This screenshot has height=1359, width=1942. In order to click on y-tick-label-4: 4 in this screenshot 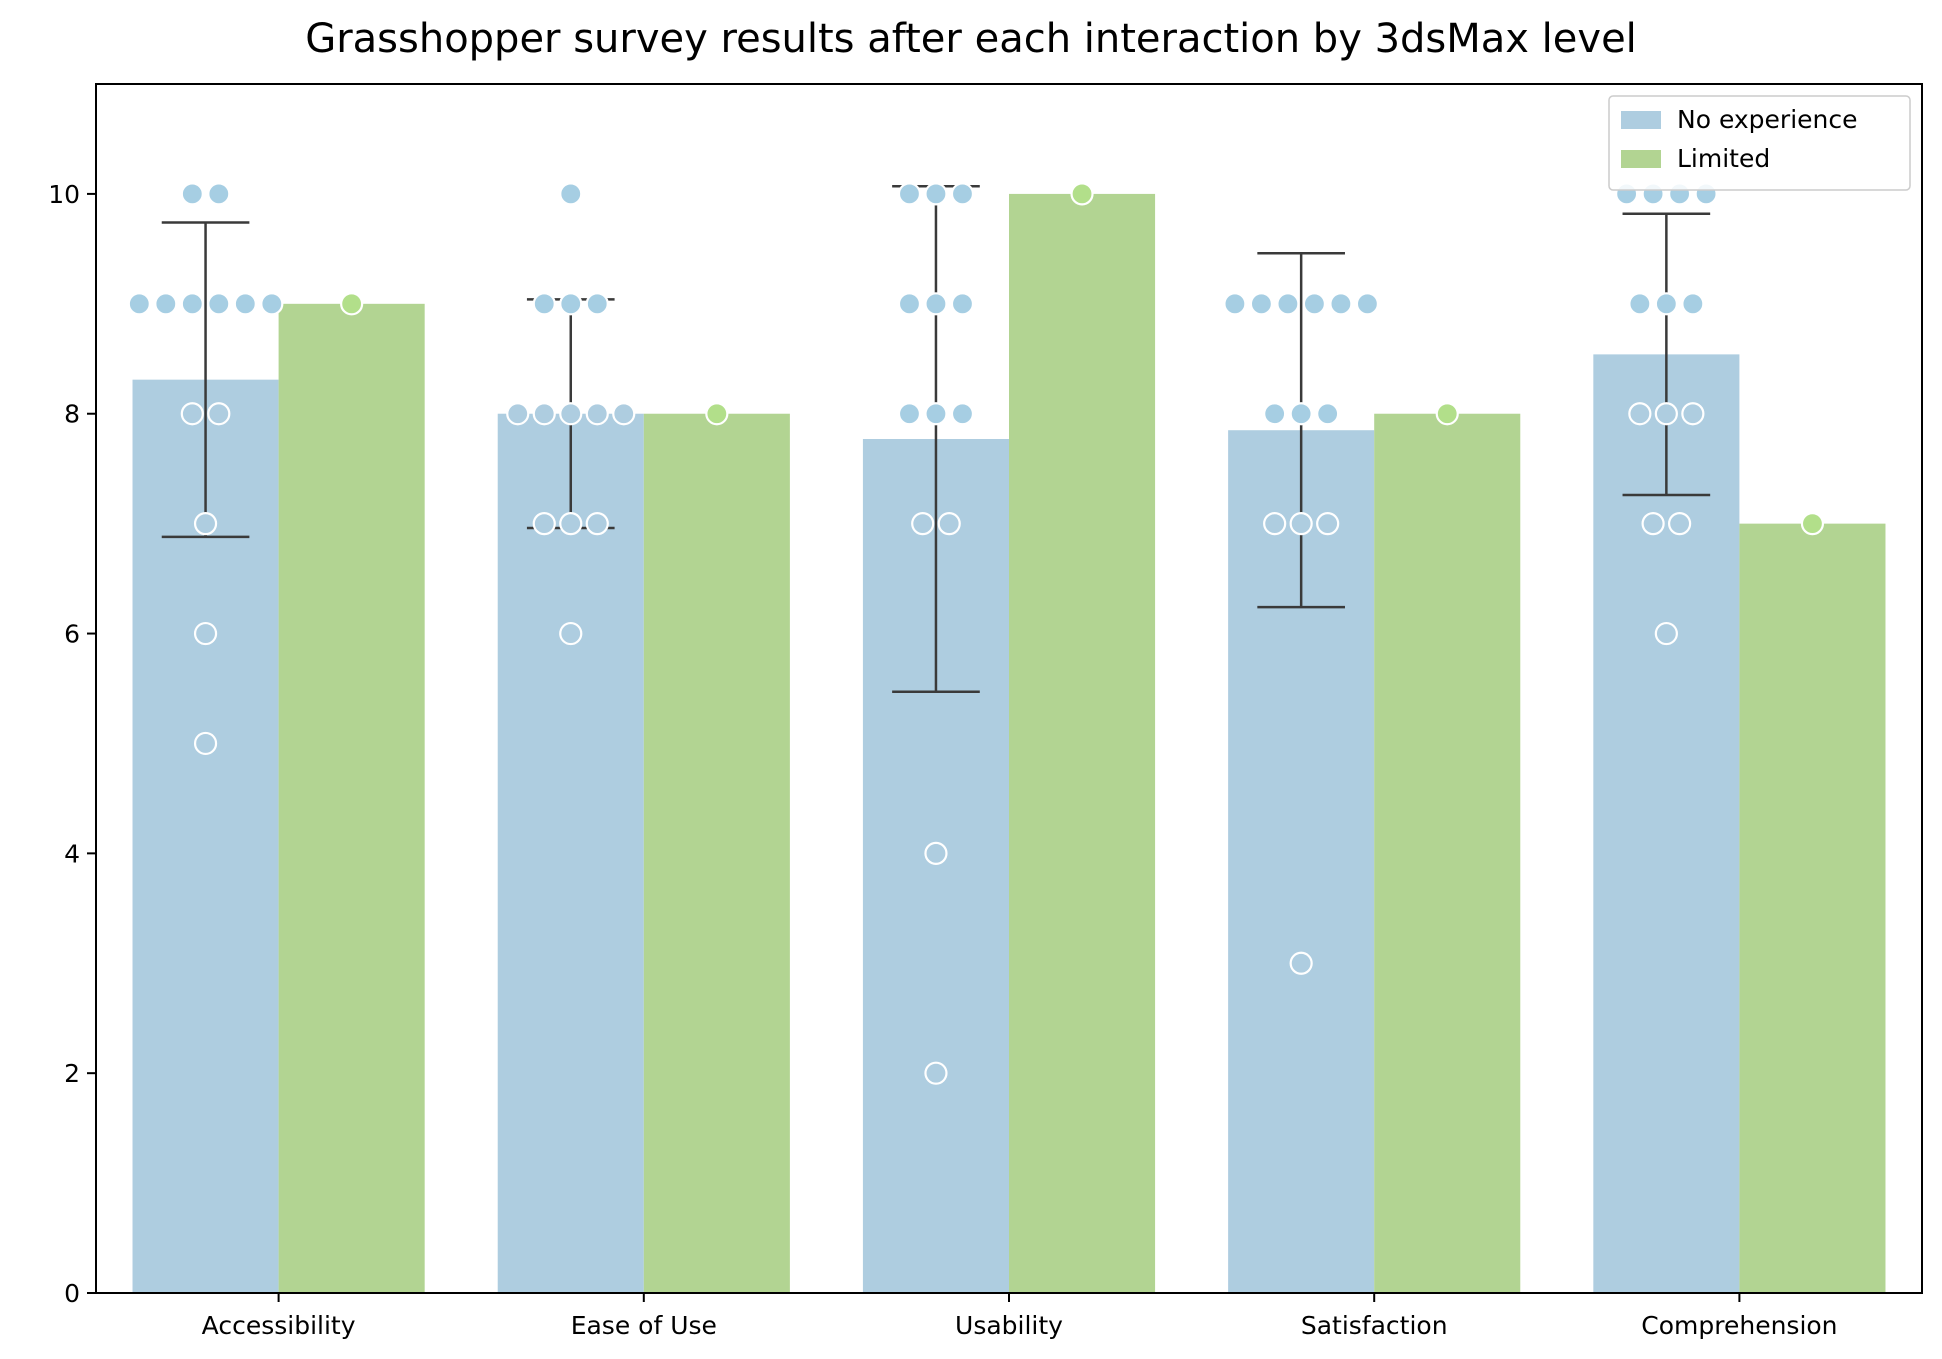, I will do `click(72, 853)`.